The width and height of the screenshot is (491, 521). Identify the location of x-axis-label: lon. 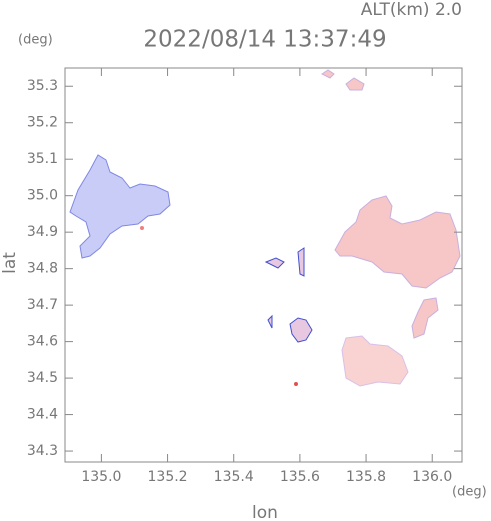
(265, 512).